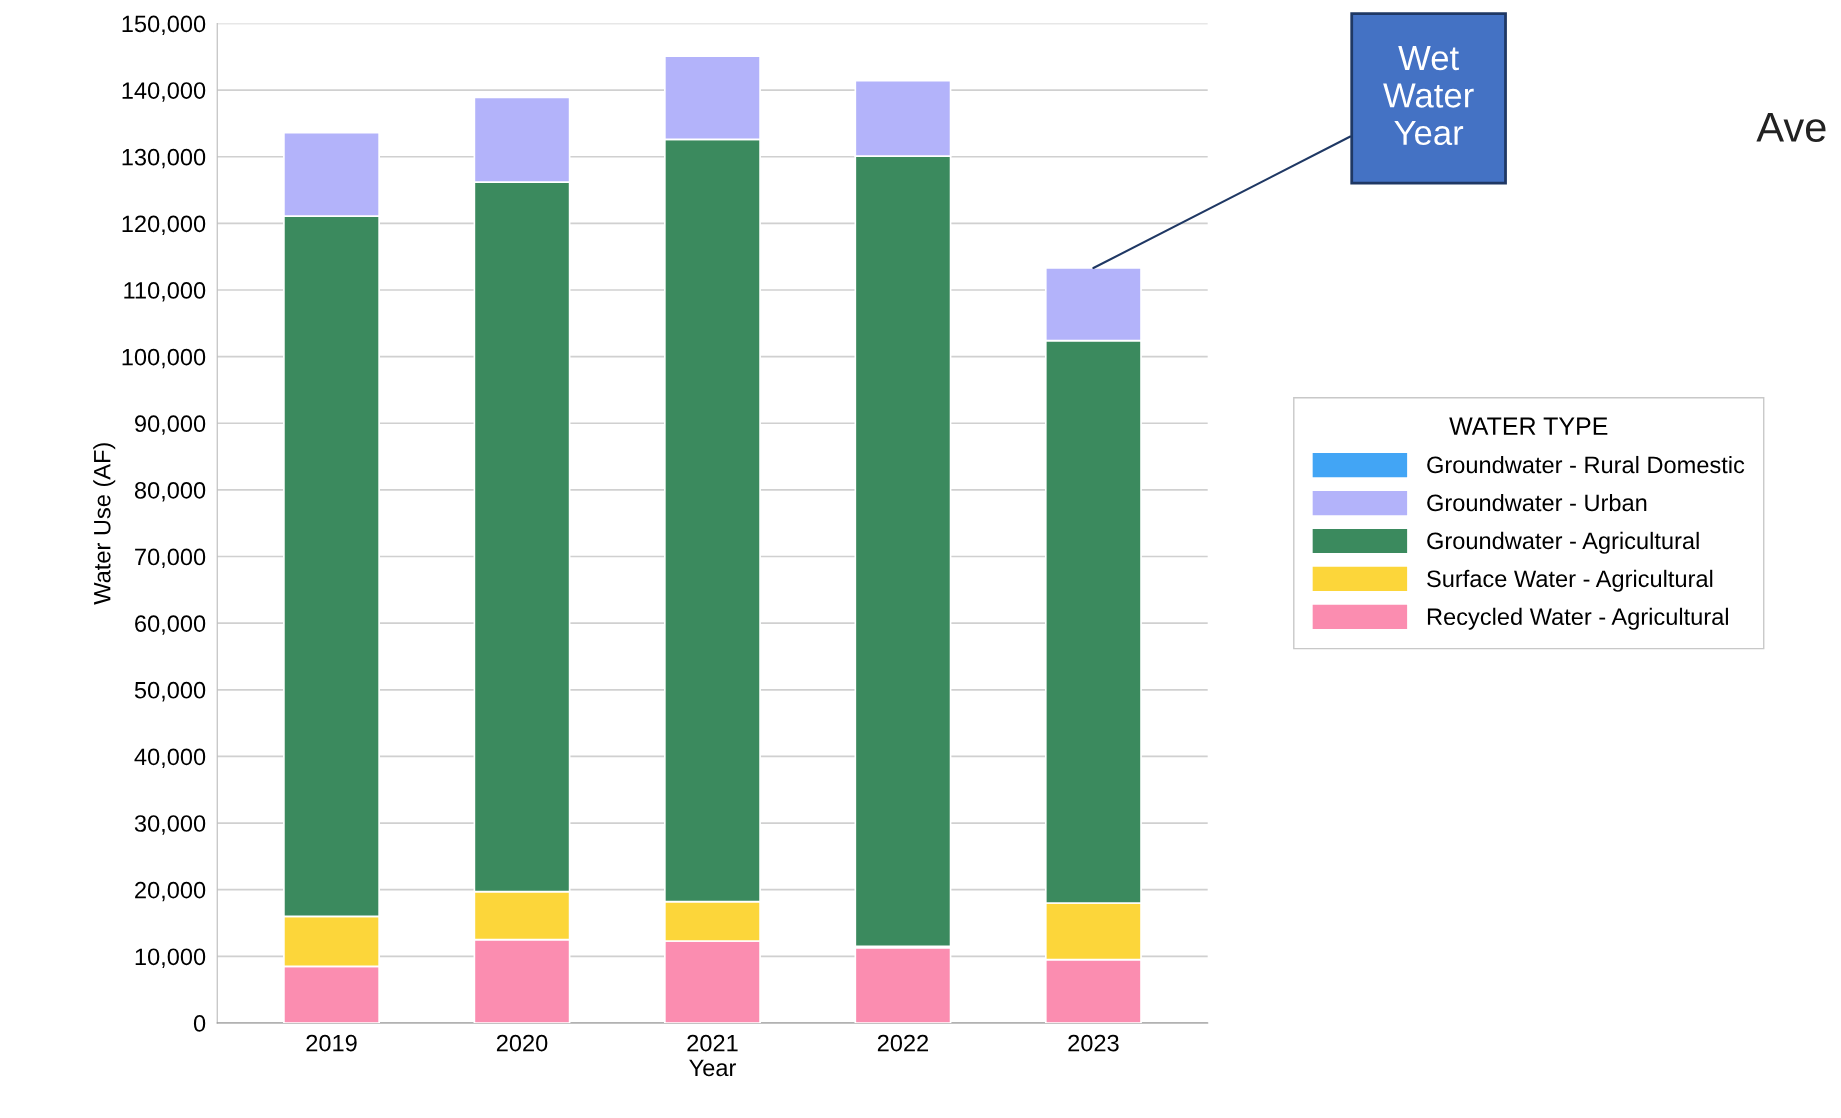 This screenshot has width=1841, height=1118. What do you see at coordinates (170, 825) in the screenshot?
I see `y-tick-label: 30,000` at bounding box center [170, 825].